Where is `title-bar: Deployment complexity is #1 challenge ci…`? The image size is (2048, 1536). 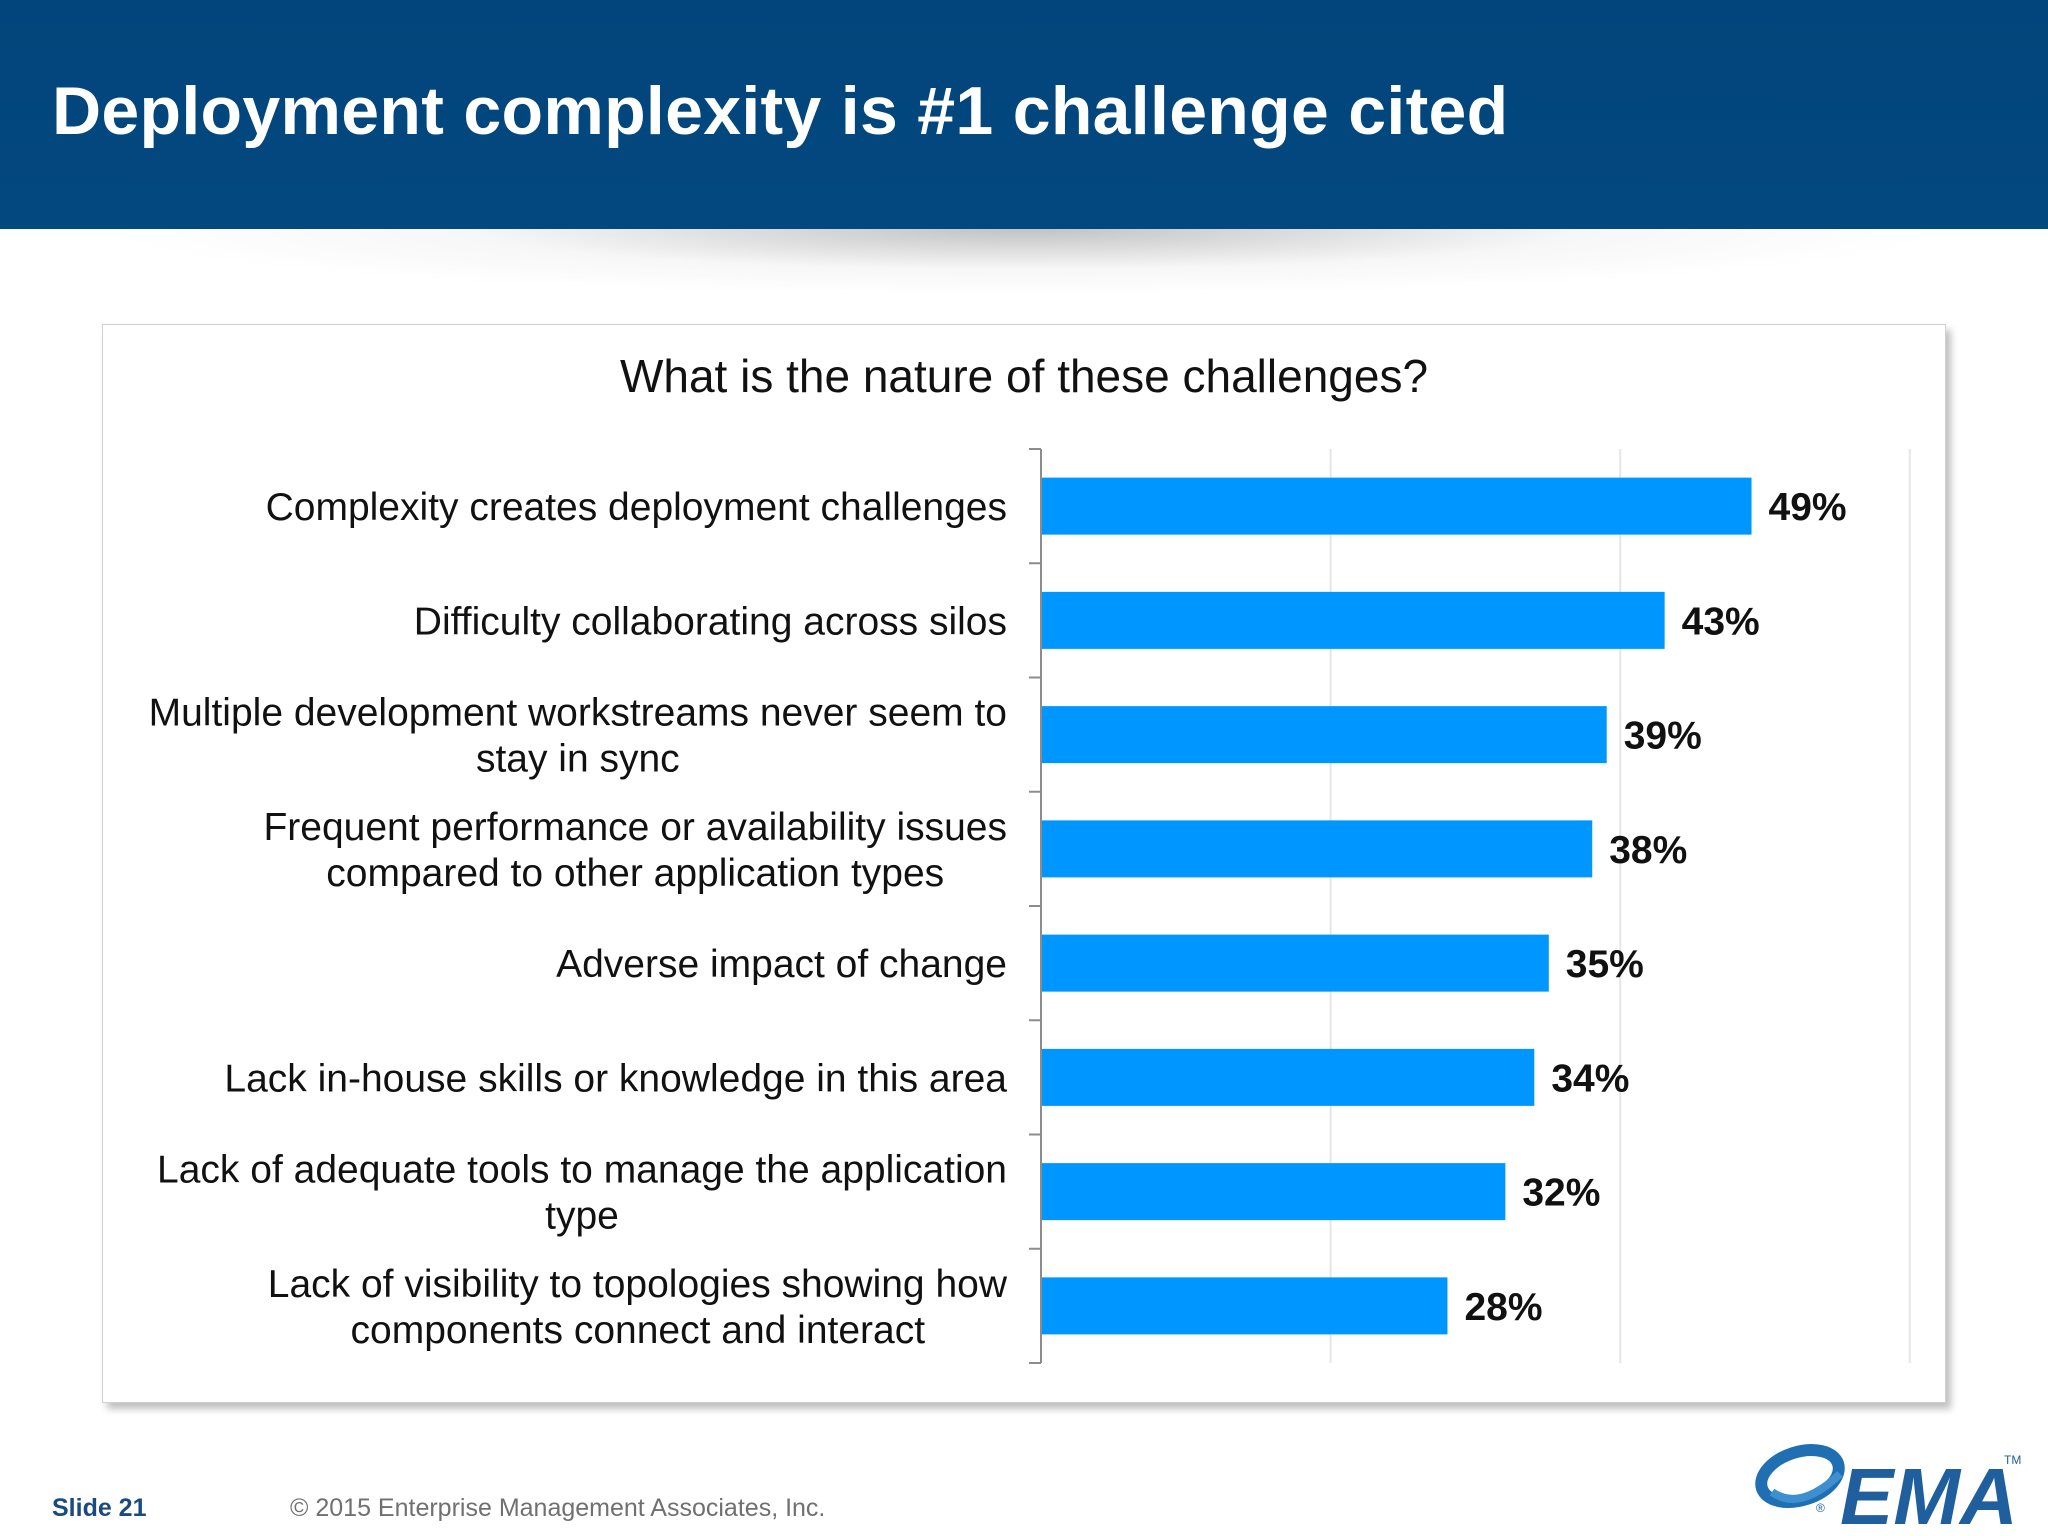 title-bar: Deployment complexity is #1 challenge ci… is located at coordinates (1024, 114).